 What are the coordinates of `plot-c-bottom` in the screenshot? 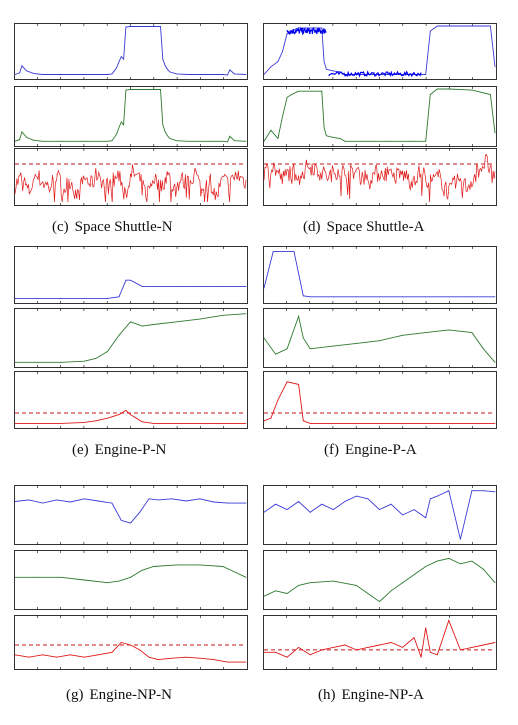 It's located at (131, 177).